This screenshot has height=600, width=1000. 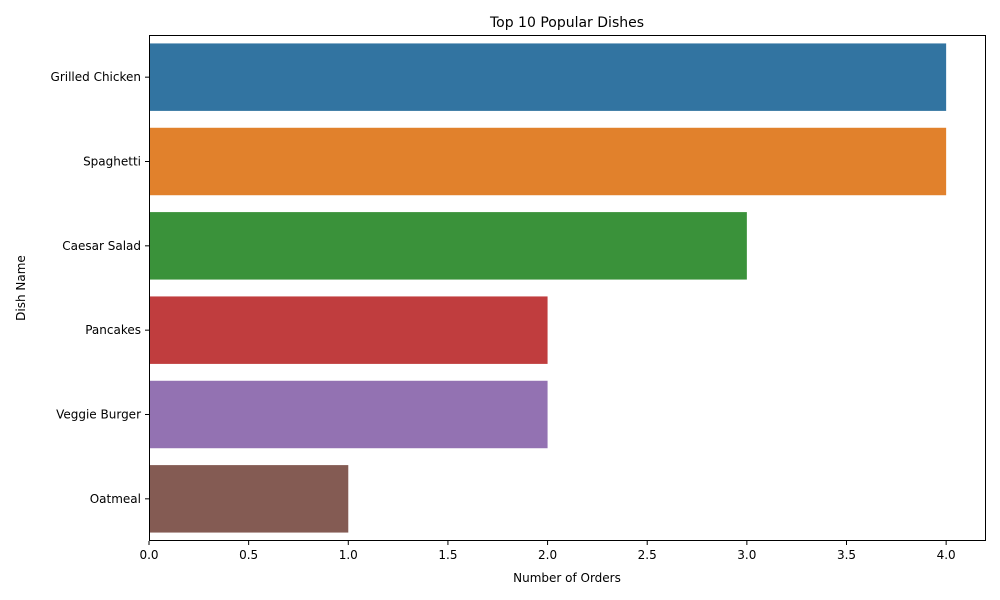 I want to click on x-tick-label: 2.5, so click(x=647, y=555).